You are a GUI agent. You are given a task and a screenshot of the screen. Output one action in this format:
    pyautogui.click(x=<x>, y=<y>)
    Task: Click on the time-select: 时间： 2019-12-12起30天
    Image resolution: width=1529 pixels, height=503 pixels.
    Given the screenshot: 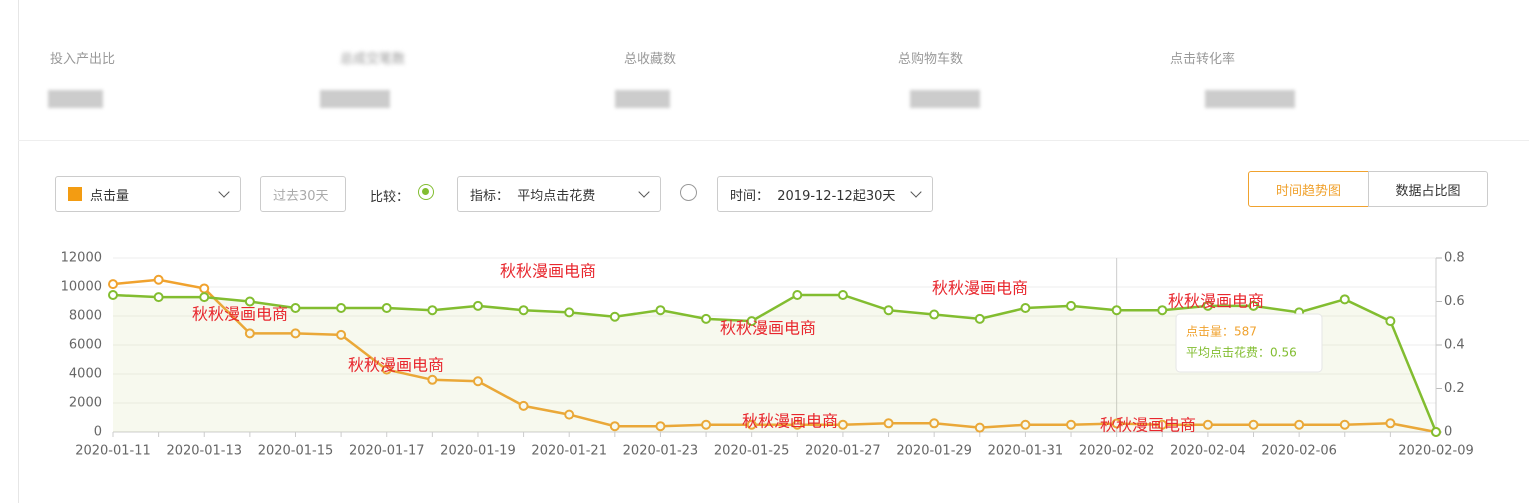 What is the action you would take?
    pyautogui.click(x=825, y=194)
    